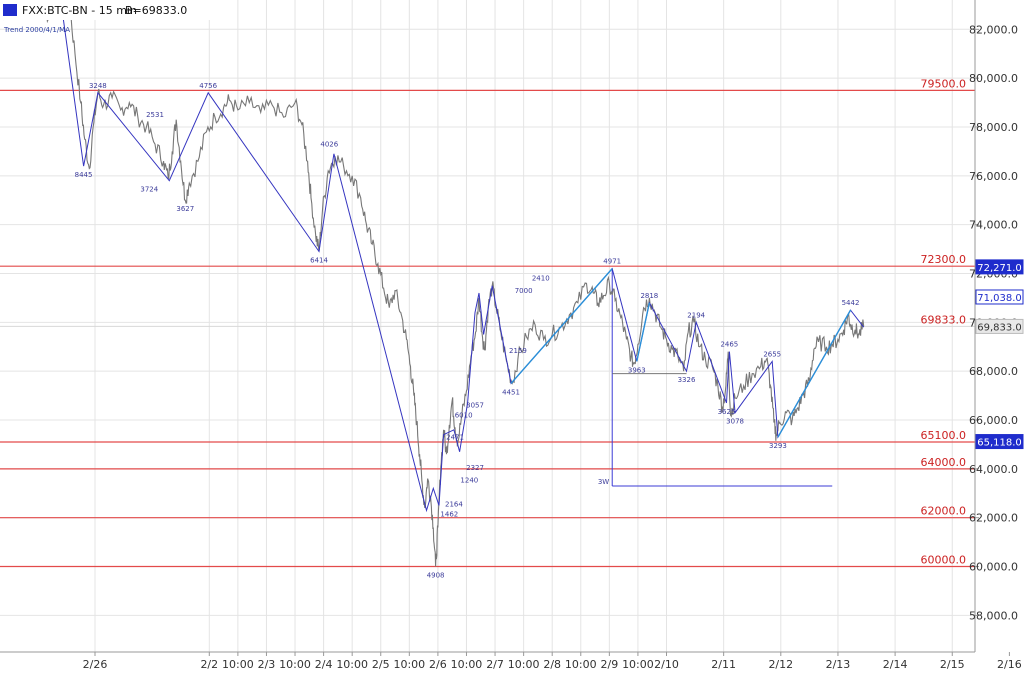  Describe the element at coordinates (518, 351) in the screenshot. I see `wave-label: 2159` at that location.